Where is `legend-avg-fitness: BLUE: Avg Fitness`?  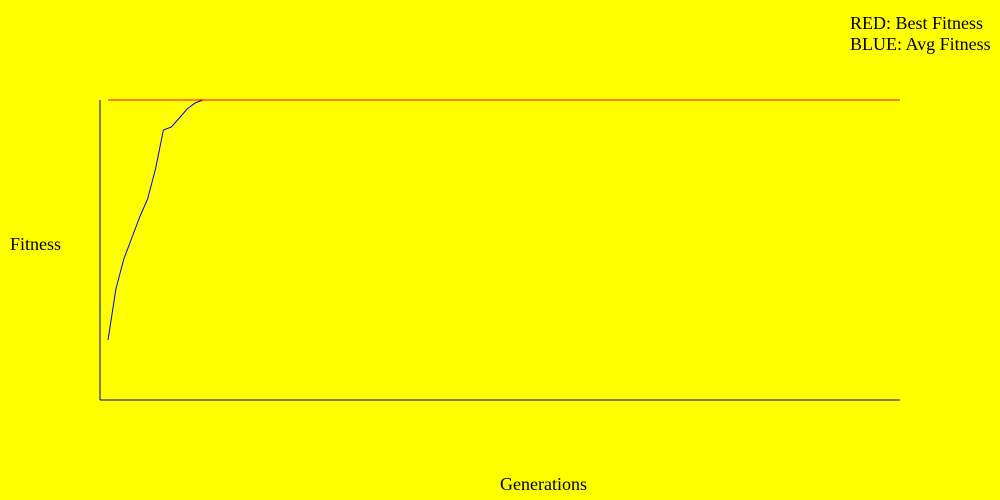
legend-avg-fitness: BLUE: Avg Fitness is located at coordinates (920, 44).